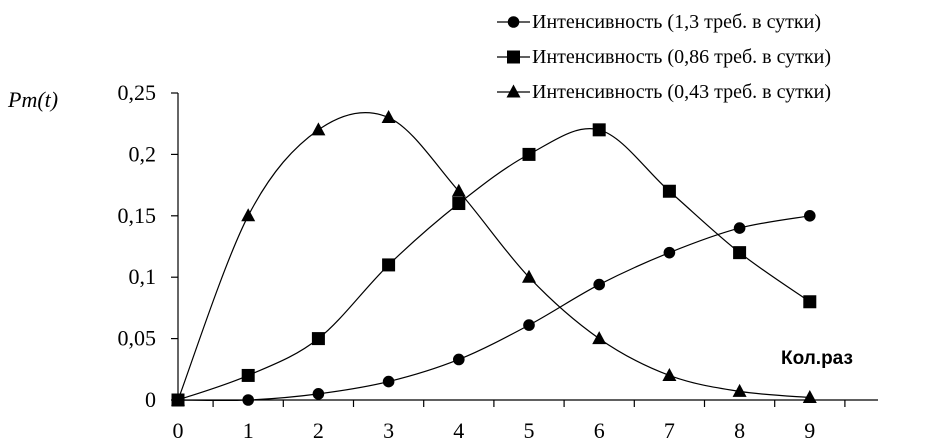 The height and width of the screenshot is (446, 939). Describe the element at coordinates (137, 215) in the screenshot. I see `y-tick-label: 0,15` at that location.